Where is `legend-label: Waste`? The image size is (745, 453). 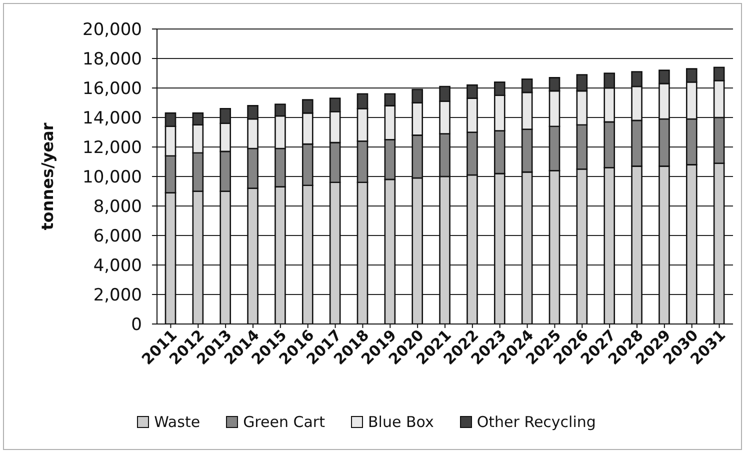
legend-label: Waste is located at coordinates (177, 422).